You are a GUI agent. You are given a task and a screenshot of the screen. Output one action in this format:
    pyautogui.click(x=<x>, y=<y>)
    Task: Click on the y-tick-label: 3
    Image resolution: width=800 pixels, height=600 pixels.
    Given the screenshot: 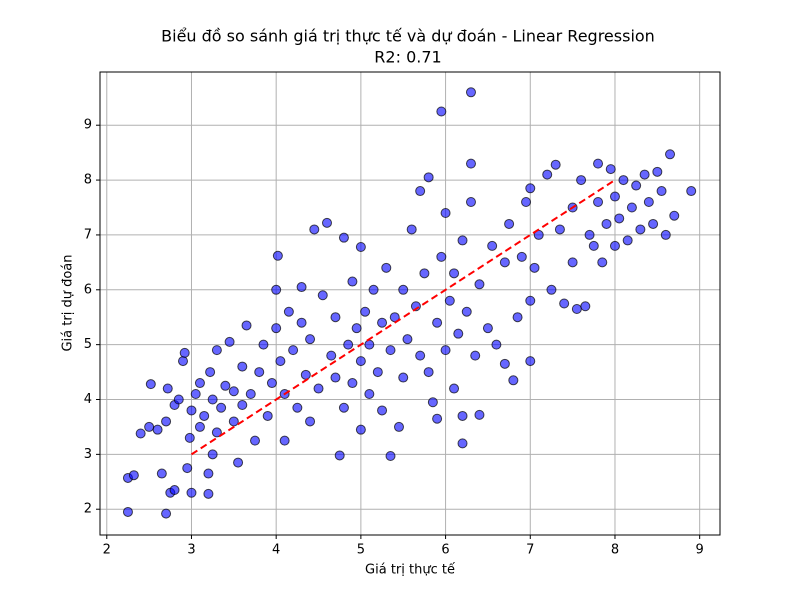 What is the action you would take?
    pyautogui.click(x=88, y=454)
    